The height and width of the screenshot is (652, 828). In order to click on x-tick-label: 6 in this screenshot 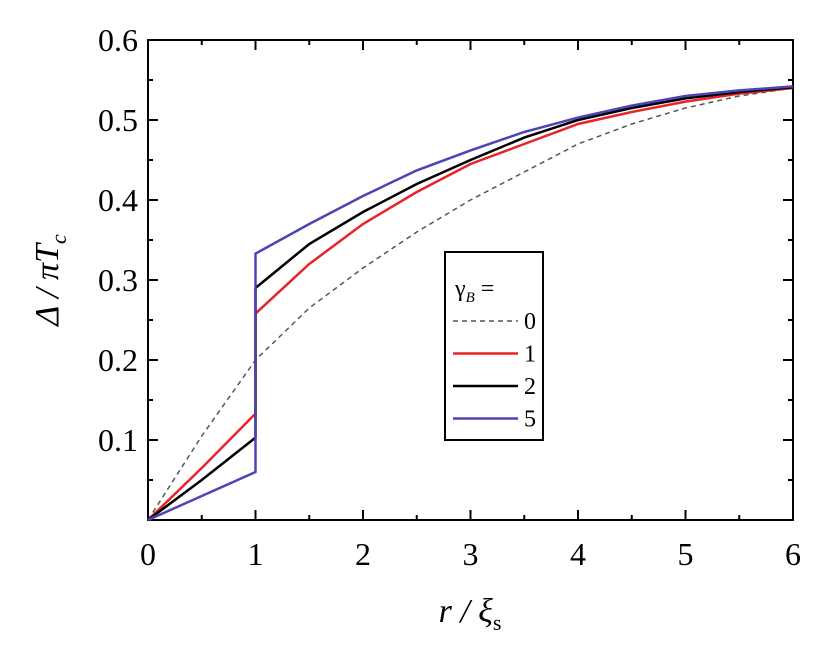, I will do `click(793, 554)`.